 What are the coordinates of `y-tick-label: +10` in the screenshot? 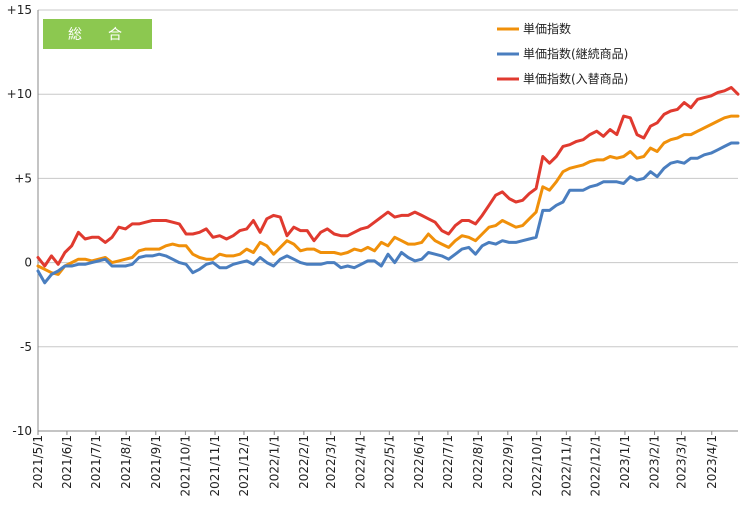 It's located at (19, 94).